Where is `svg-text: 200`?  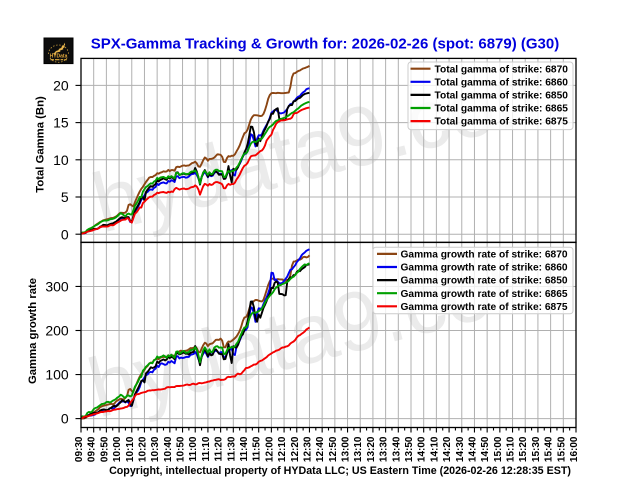 svg-text: 200 is located at coordinates (57, 331).